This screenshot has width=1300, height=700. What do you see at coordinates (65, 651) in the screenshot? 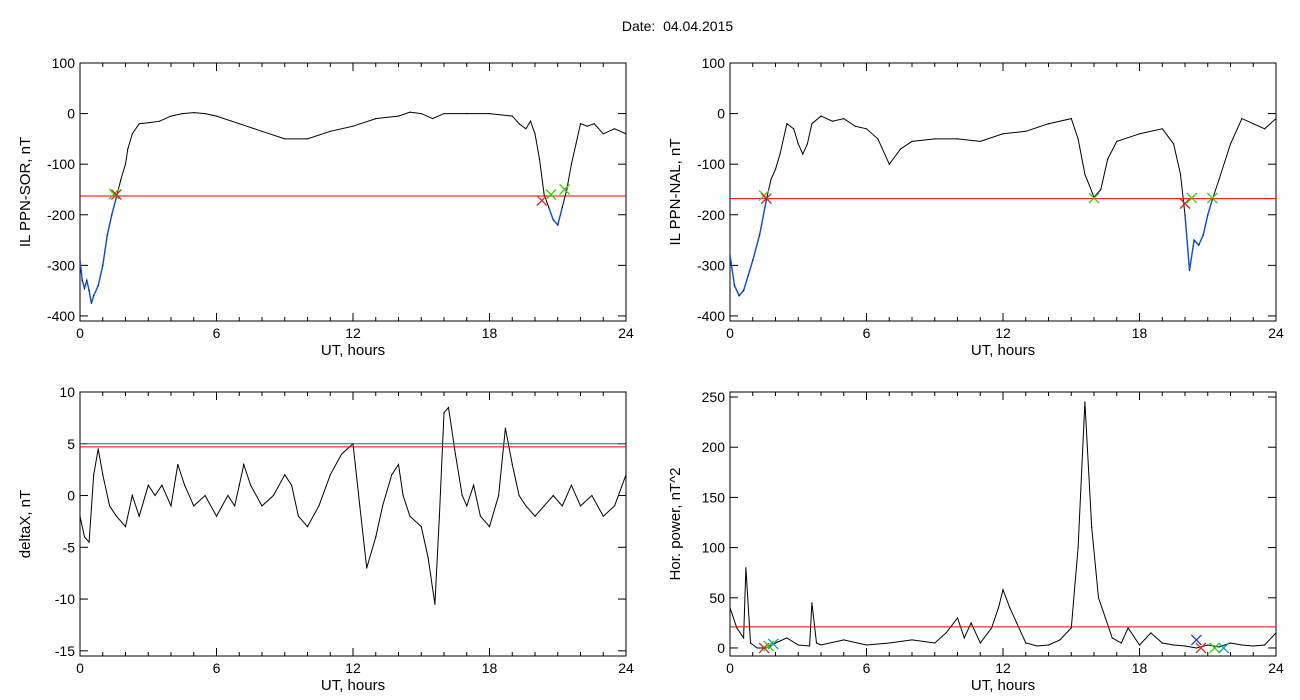
I see `y-tick-label: -15` at bounding box center [65, 651].